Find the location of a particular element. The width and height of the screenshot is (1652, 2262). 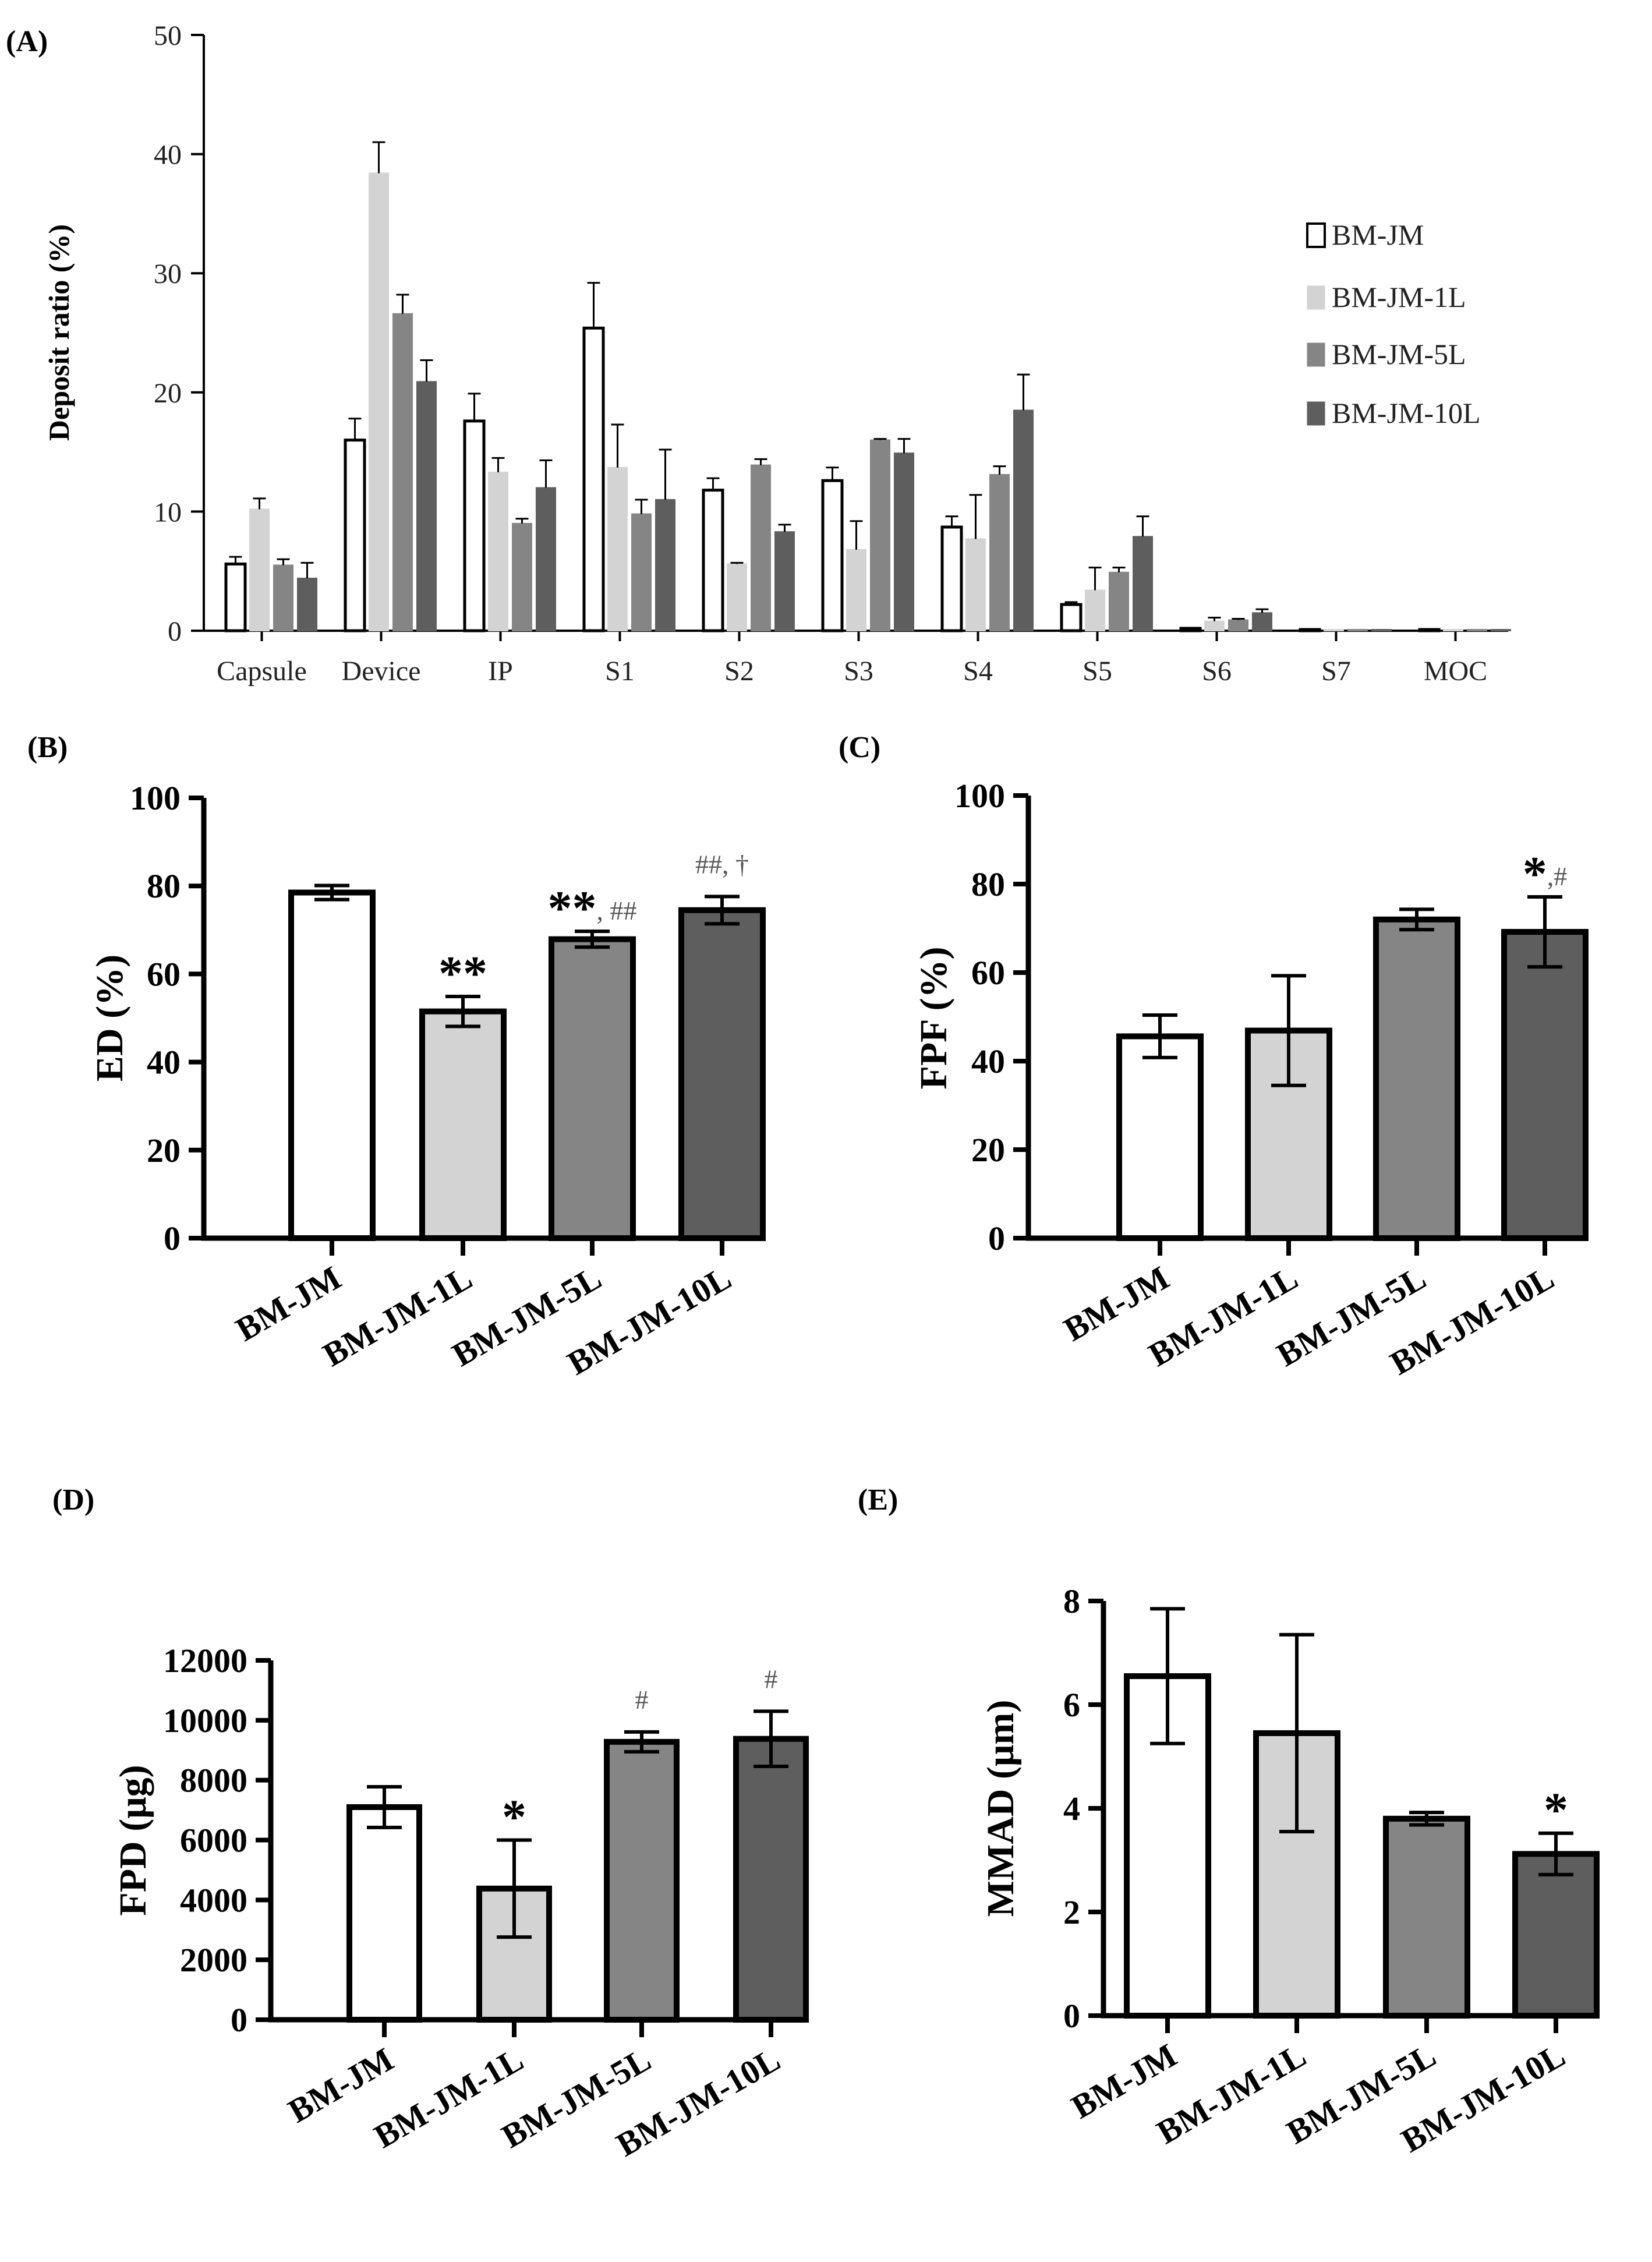

panel-a-xtick-label: IP is located at coordinates (500, 671).